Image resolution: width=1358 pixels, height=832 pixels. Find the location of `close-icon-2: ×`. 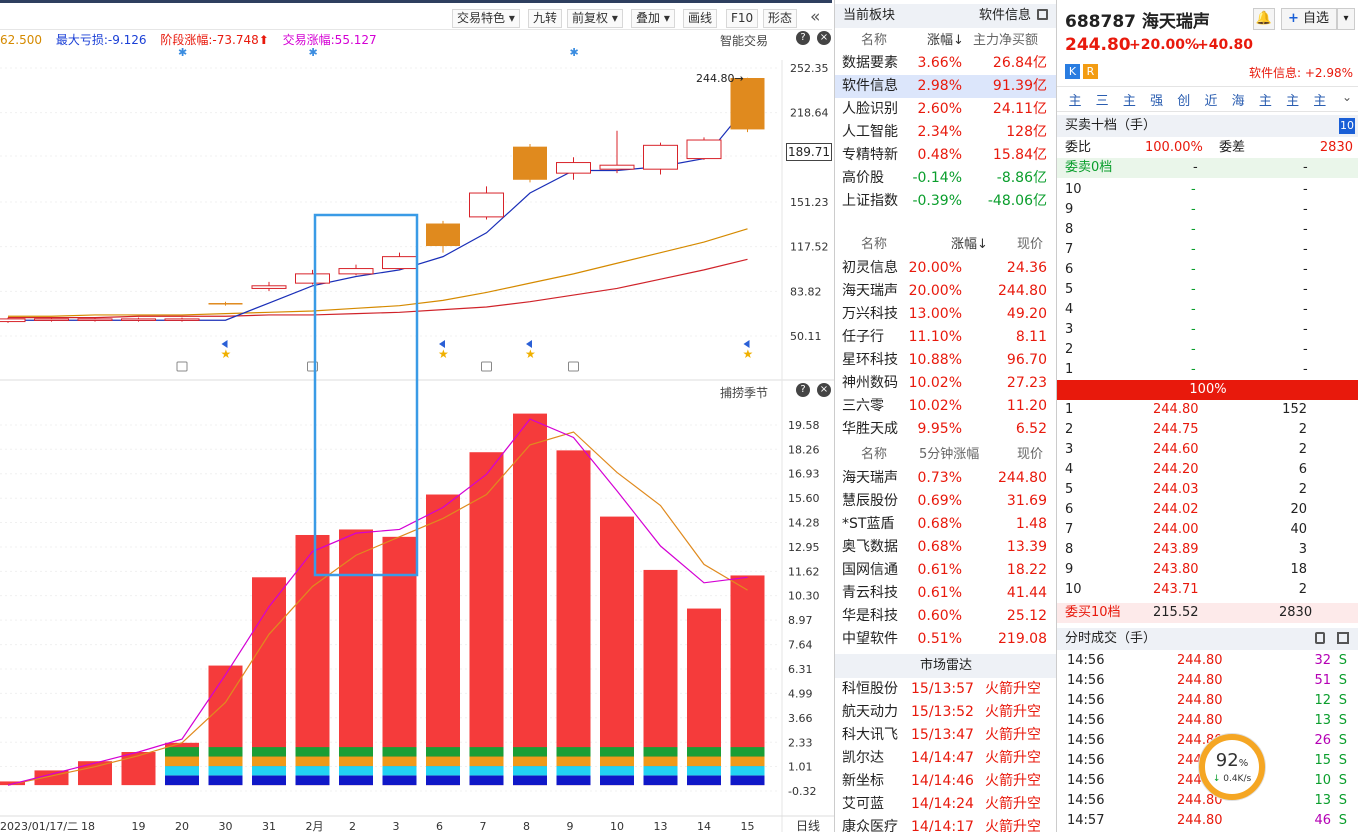

close-icon-2: × is located at coordinates (824, 390).